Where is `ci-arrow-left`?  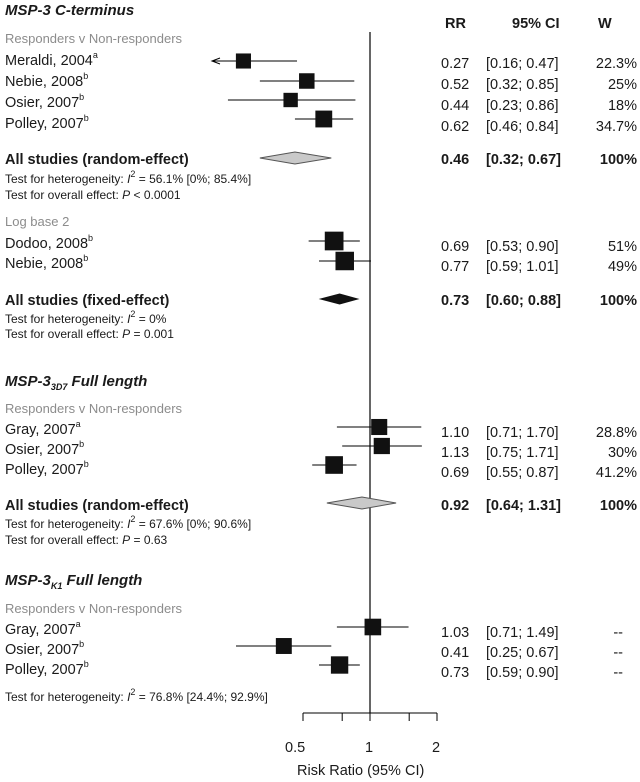
ci-arrow-left is located at coordinates (215, 61).